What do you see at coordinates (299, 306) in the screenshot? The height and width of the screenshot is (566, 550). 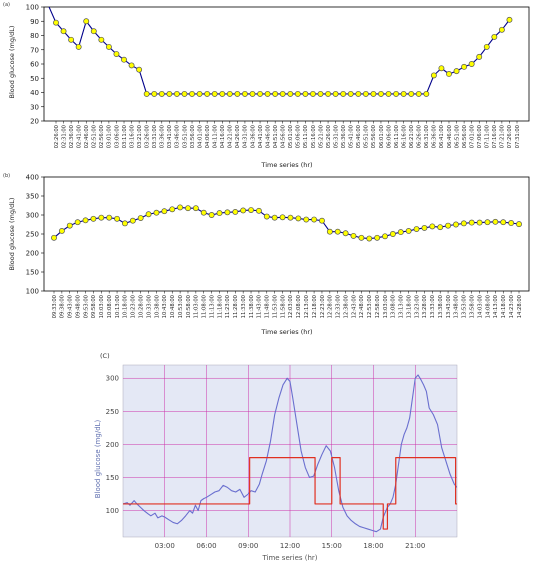 I see `x-tick-label: 12:08:00` at bounding box center [299, 306].